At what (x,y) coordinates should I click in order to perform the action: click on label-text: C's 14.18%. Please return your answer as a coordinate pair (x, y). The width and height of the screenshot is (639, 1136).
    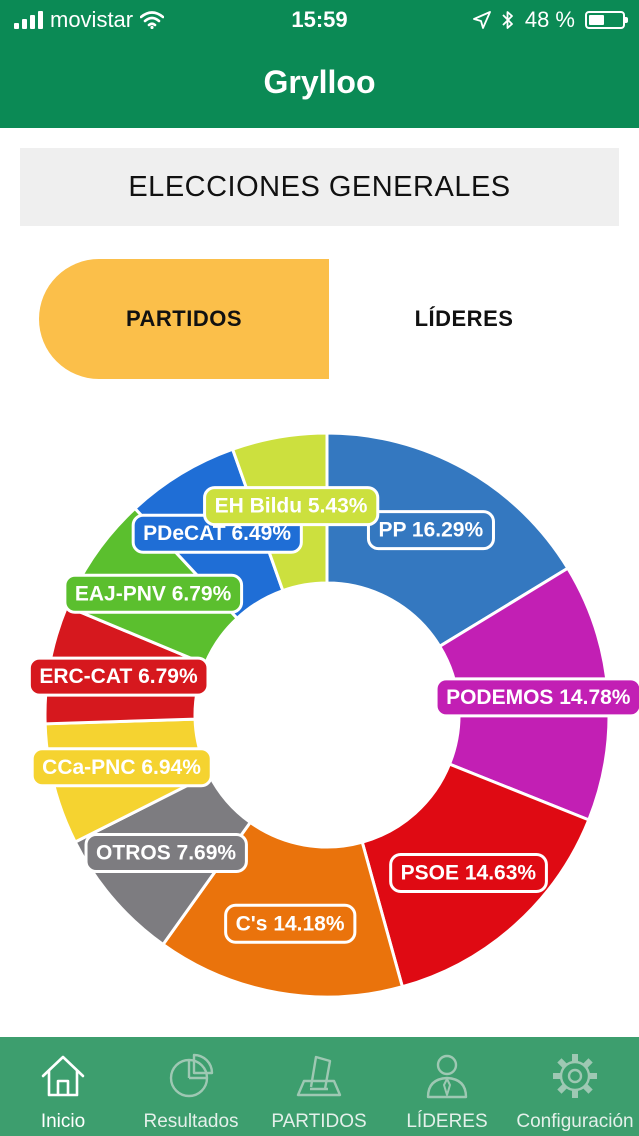
    Looking at the image, I should click on (290, 923).